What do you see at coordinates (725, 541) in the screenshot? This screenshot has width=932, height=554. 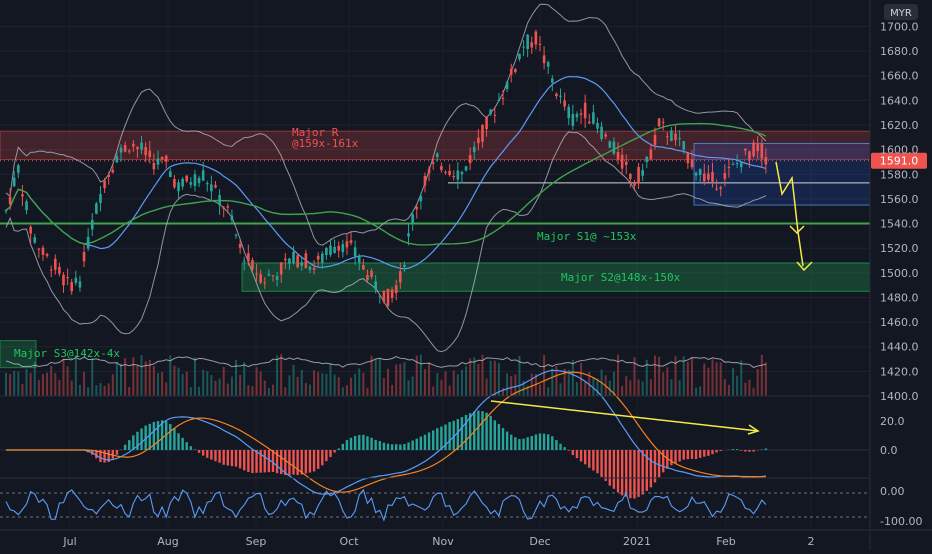 I see `time-tick-label: Feb` at bounding box center [725, 541].